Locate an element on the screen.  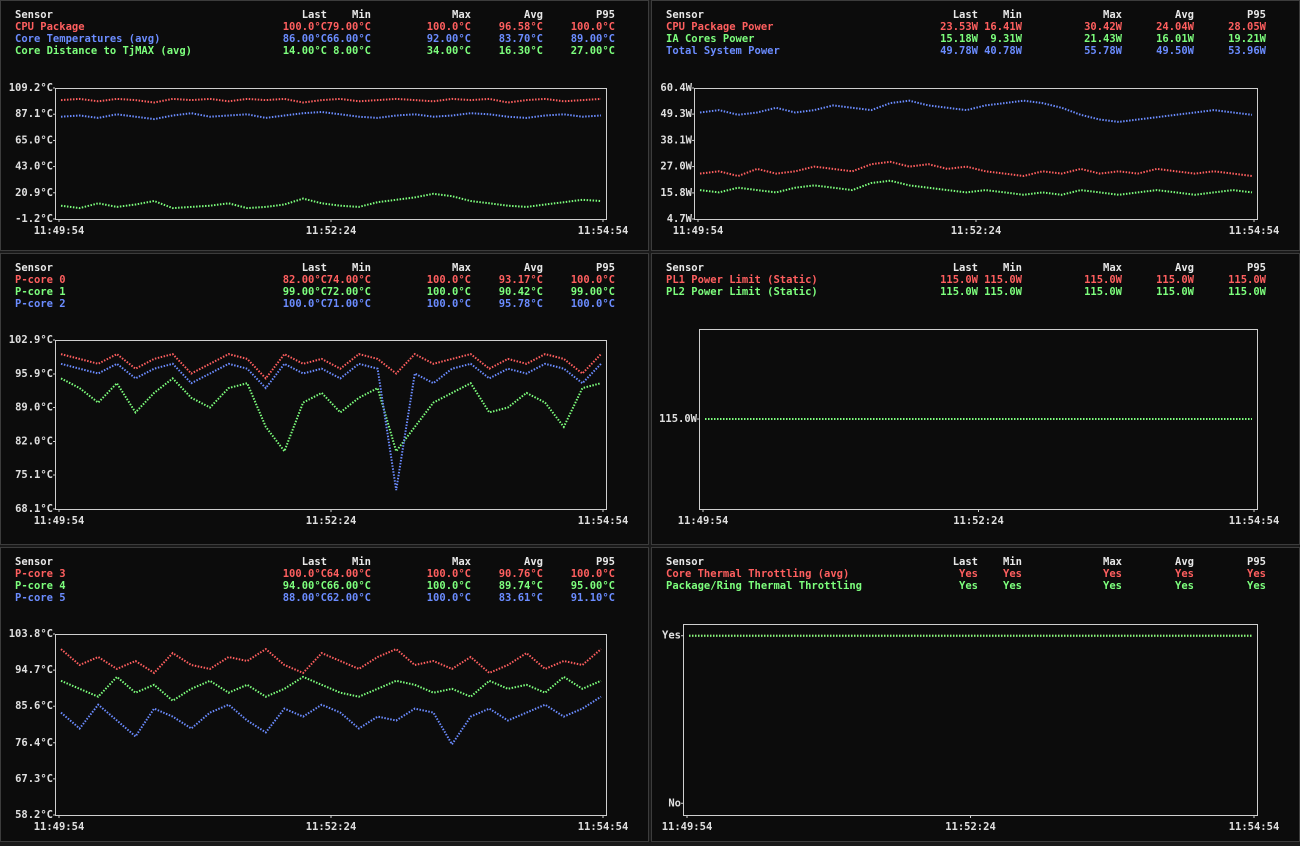
stat-value: 19.21W is located at coordinates (1247, 39).